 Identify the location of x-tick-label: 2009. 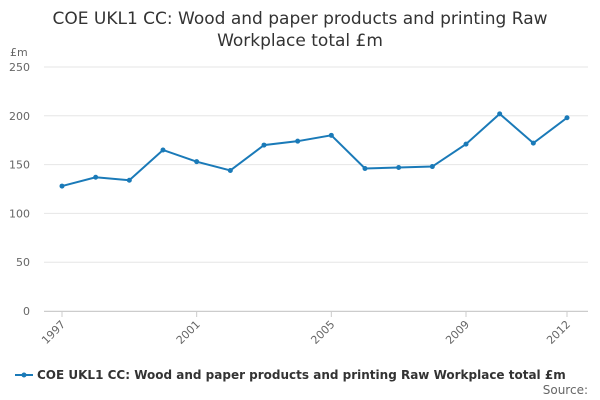
(457, 332).